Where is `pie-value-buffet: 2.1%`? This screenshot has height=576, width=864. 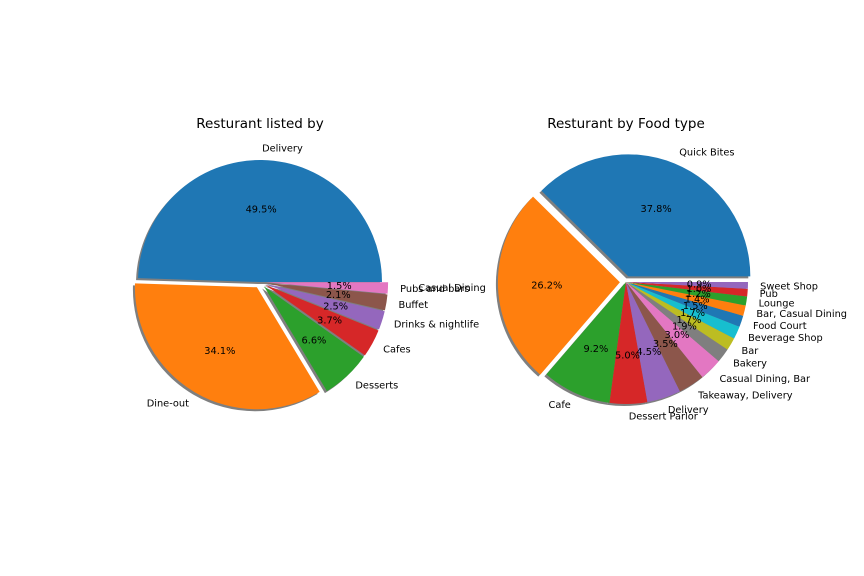 pie-value-buffet: 2.1% is located at coordinates (338, 295).